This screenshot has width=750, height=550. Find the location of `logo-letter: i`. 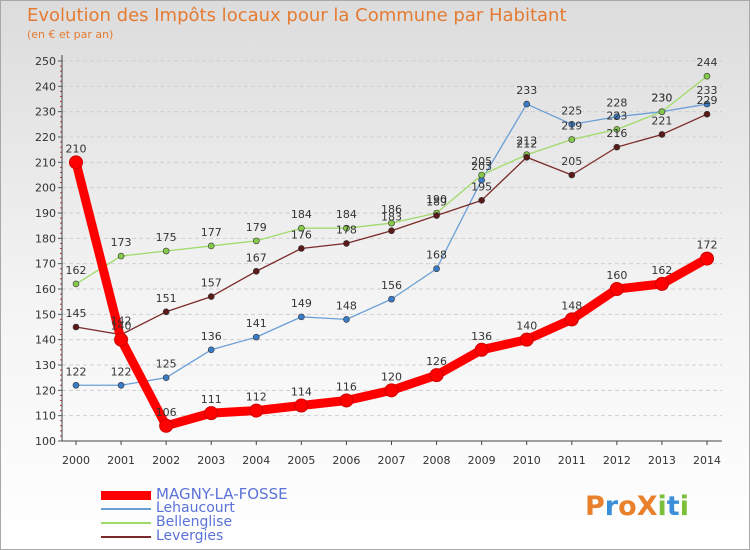

logo-letter: i is located at coordinates (662, 506).